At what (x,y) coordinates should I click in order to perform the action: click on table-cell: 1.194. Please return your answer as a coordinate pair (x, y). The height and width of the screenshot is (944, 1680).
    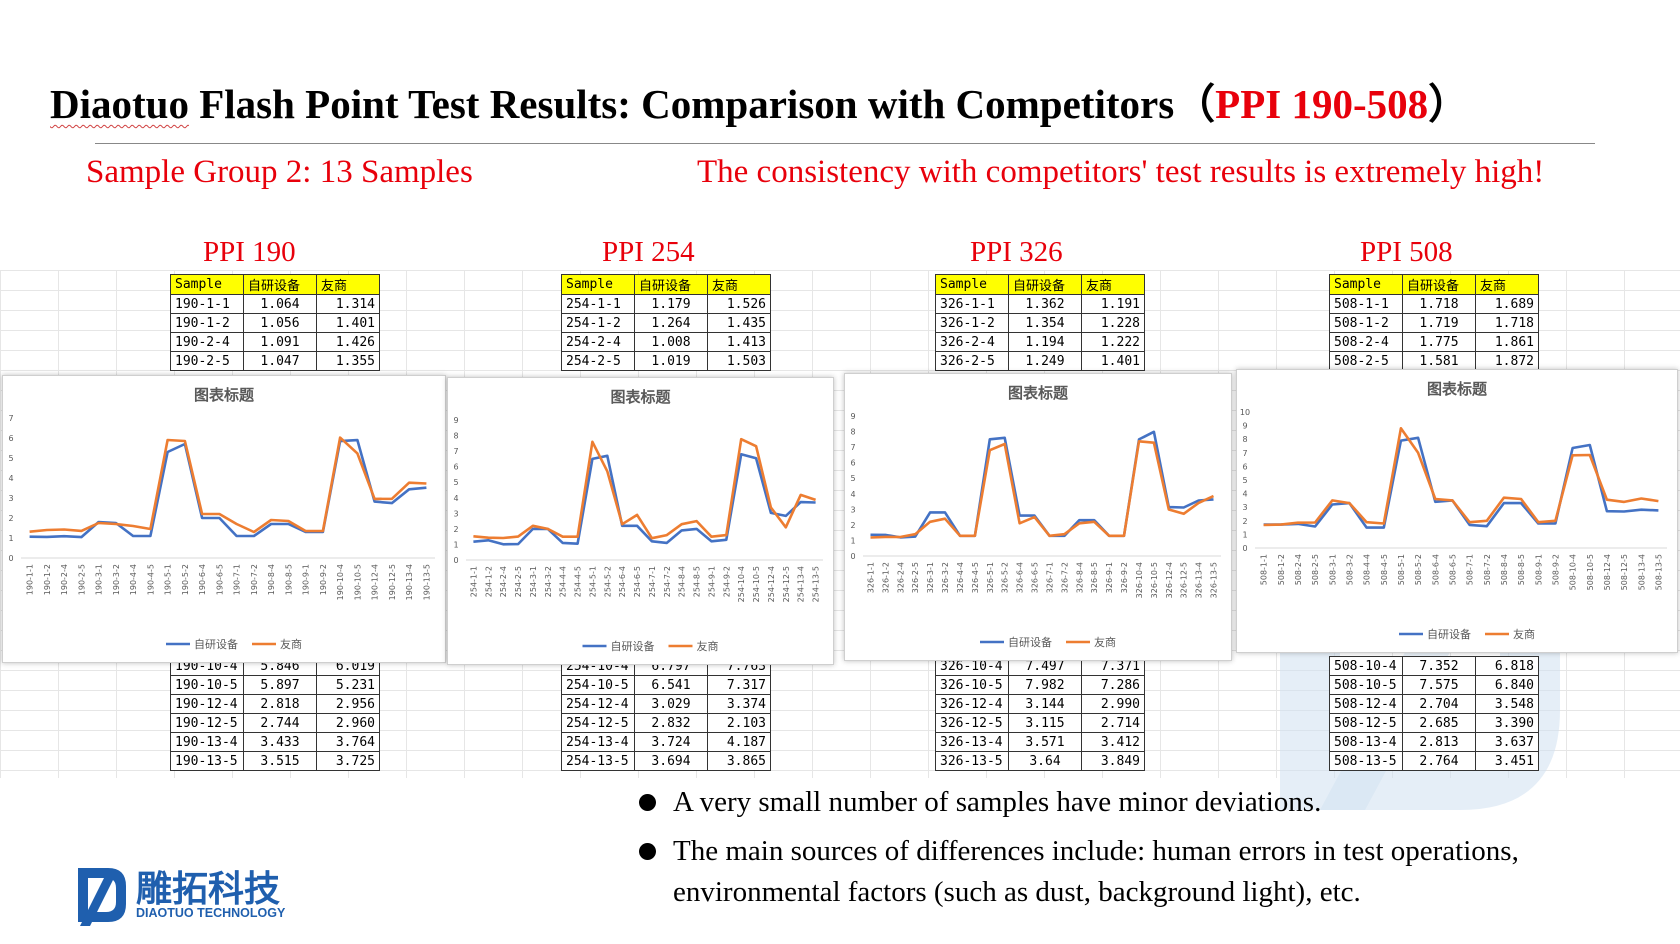
    Looking at the image, I should click on (1045, 342).